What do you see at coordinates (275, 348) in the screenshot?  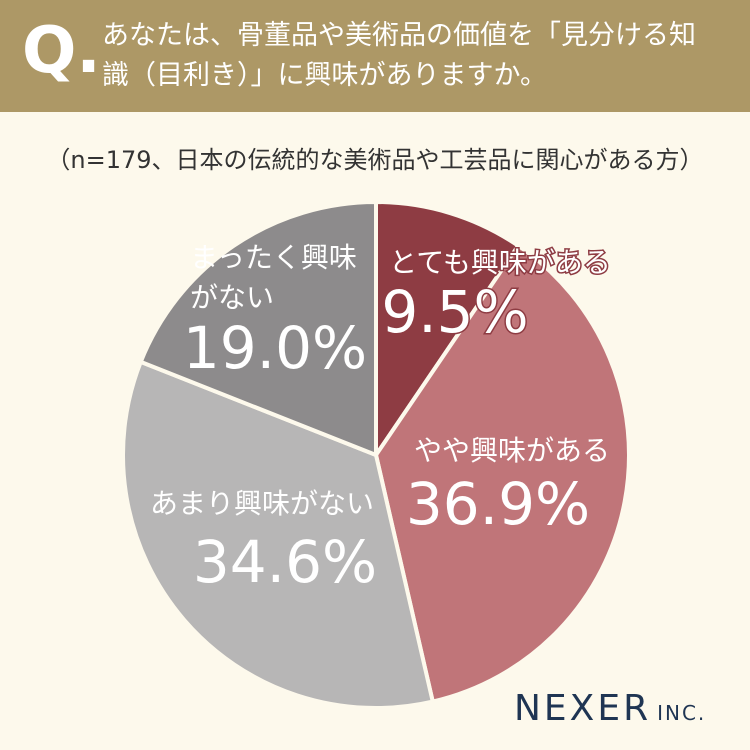 I see `value-label: 19.0%` at bounding box center [275, 348].